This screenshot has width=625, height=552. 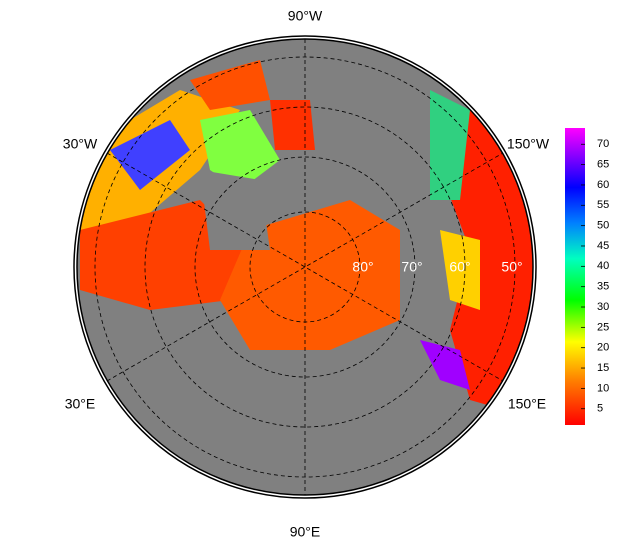 I want to click on latitude-label: 80°, so click(x=362, y=267).